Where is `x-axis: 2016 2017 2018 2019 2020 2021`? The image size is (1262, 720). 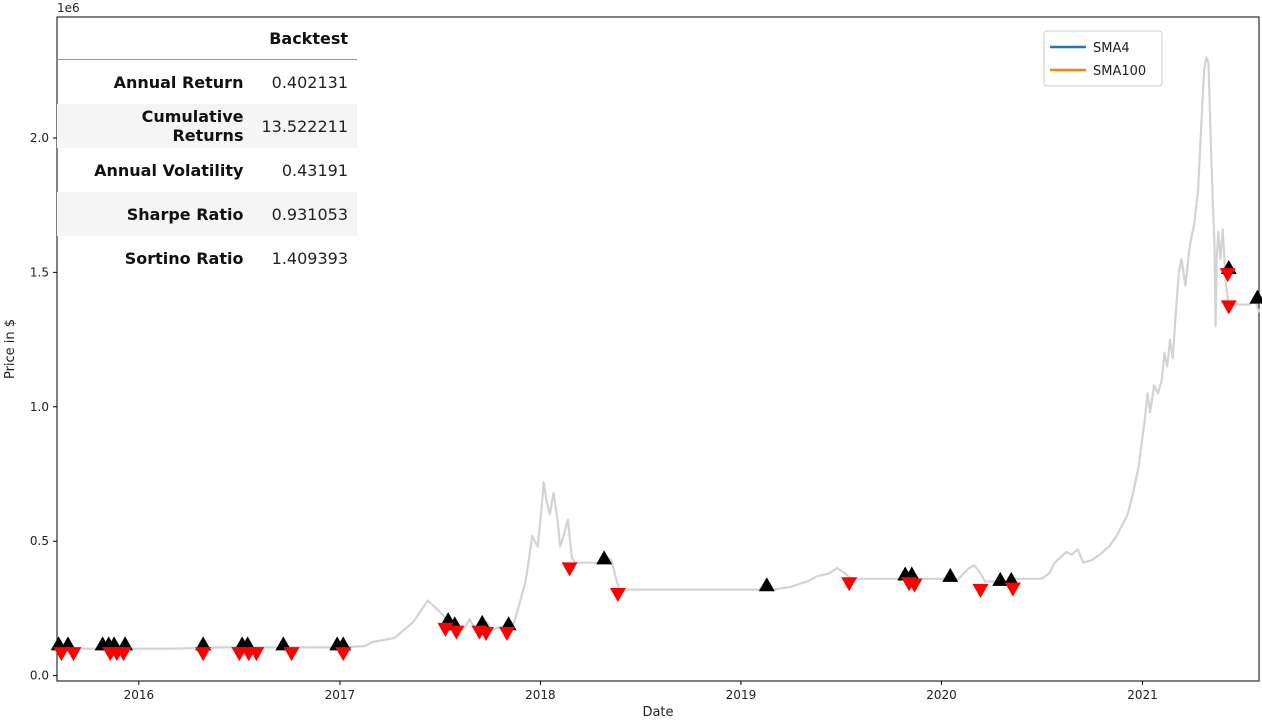
x-axis: 2016 2017 2018 2019 2020 2021 is located at coordinates (641, 691).